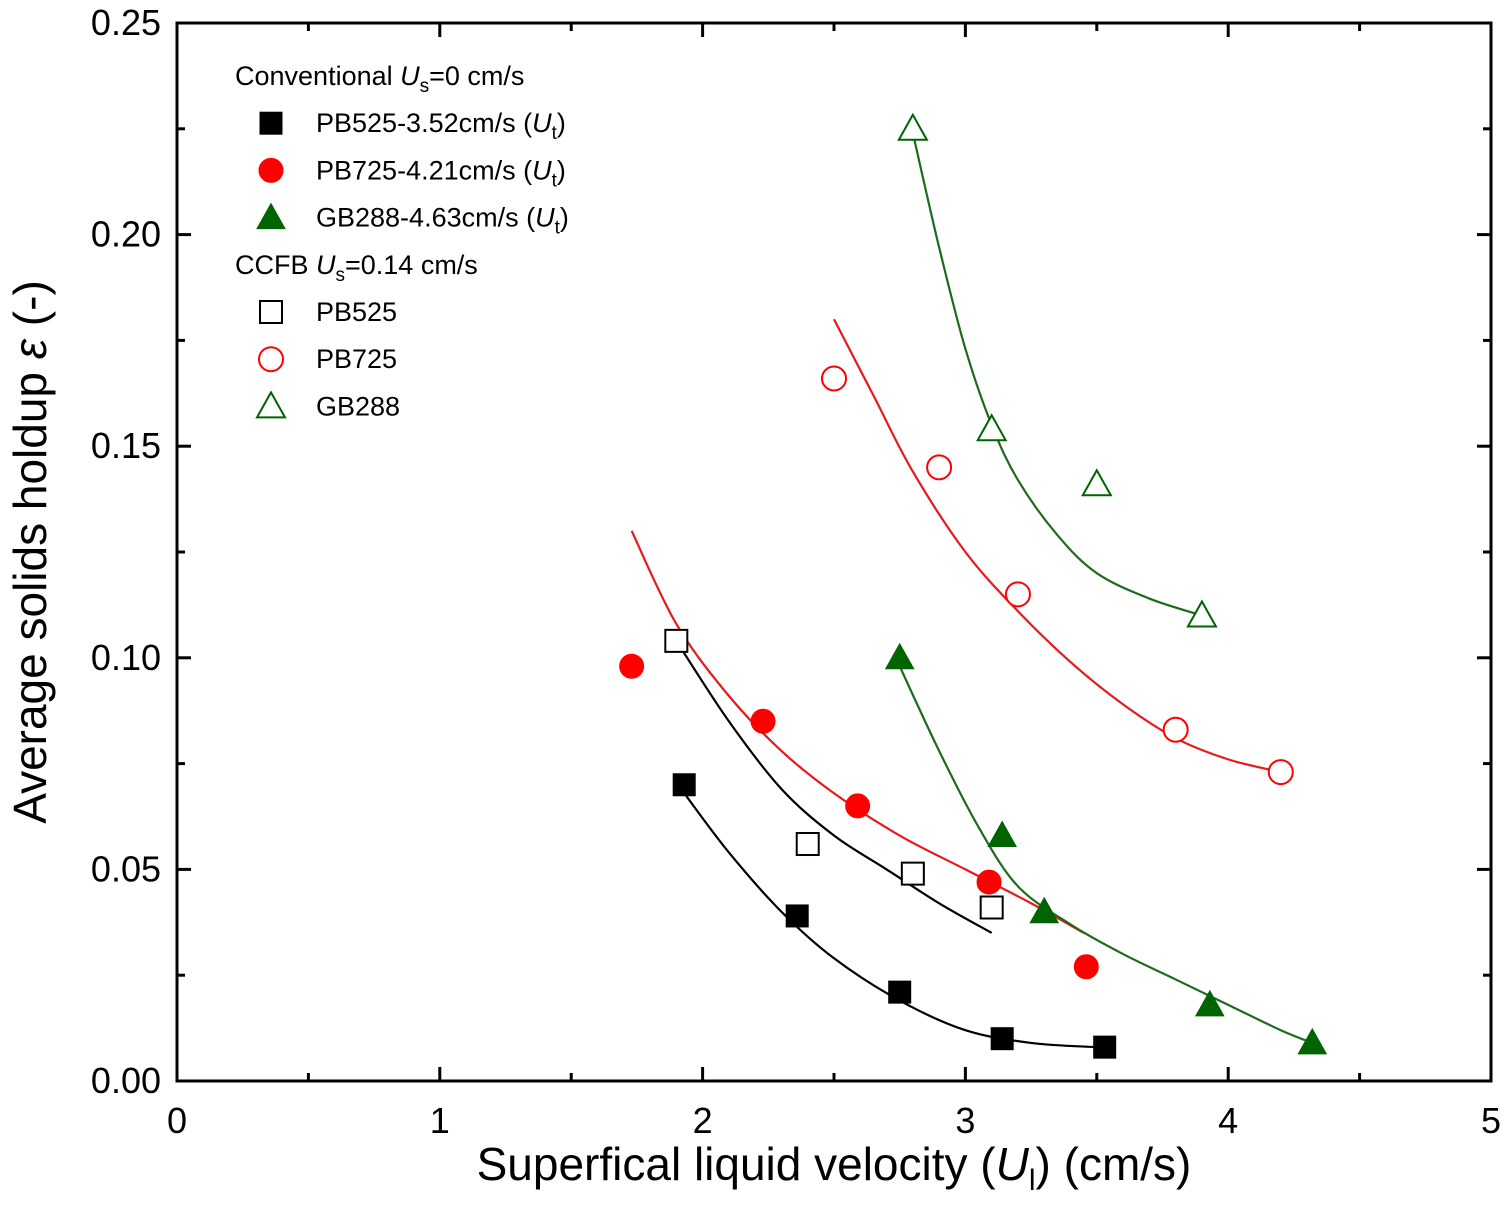 The height and width of the screenshot is (1226, 1508). What do you see at coordinates (358, 406) in the screenshot?
I see `legend-label-gb288: GB288` at bounding box center [358, 406].